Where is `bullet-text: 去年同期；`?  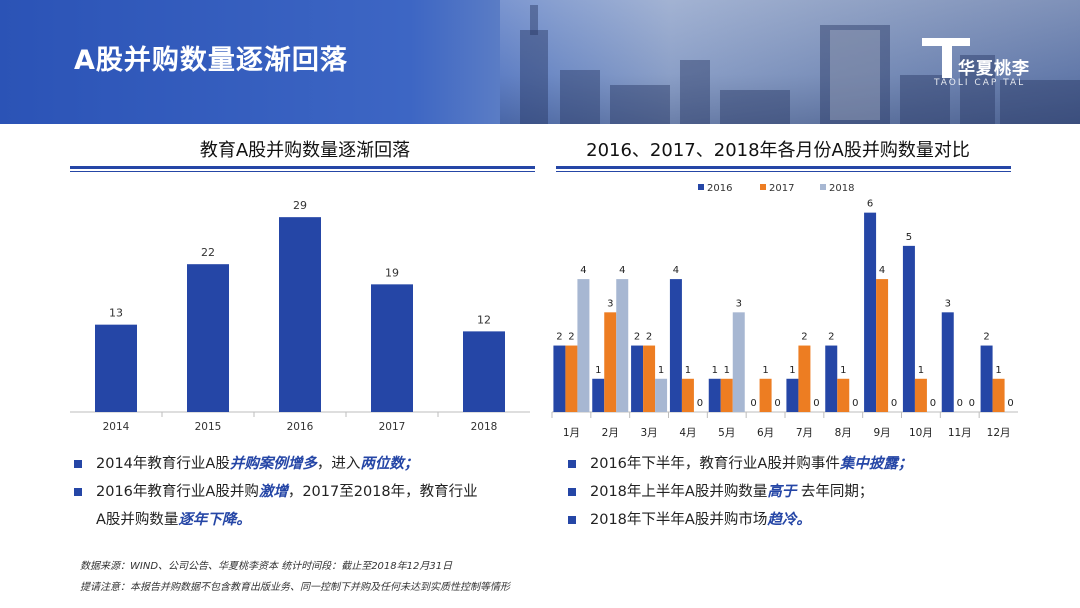
bullet-text: 去年同期； is located at coordinates (835, 492).